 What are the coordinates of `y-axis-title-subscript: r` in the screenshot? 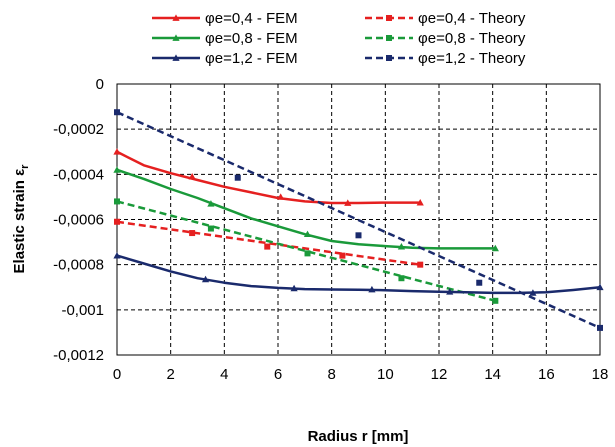 It's located at (25, 166).